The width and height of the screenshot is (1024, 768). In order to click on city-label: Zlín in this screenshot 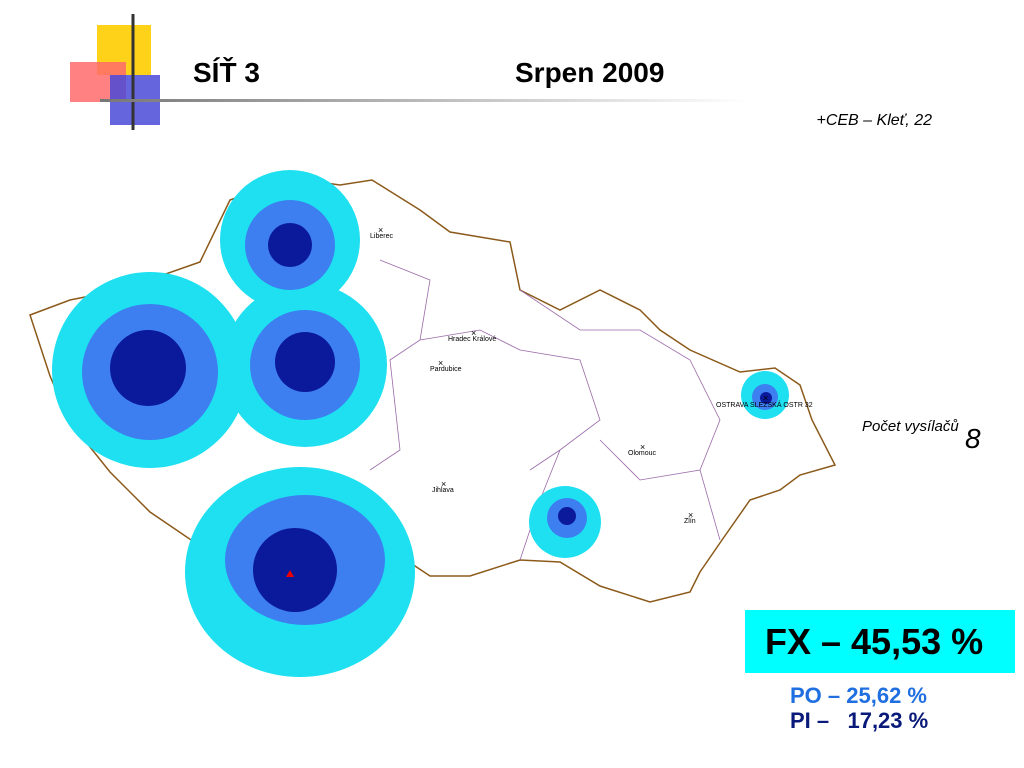, I will do `click(690, 521)`.